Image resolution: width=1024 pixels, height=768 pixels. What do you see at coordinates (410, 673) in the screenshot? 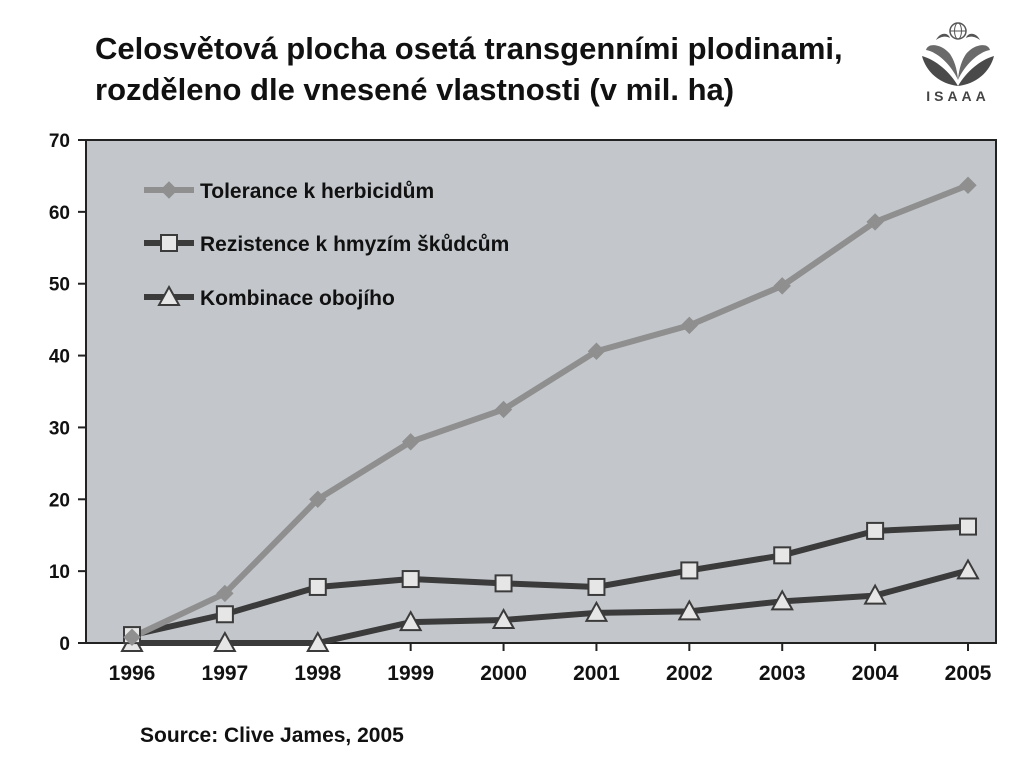
I see `x-tick-label: 1999` at bounding box center [410, 673].